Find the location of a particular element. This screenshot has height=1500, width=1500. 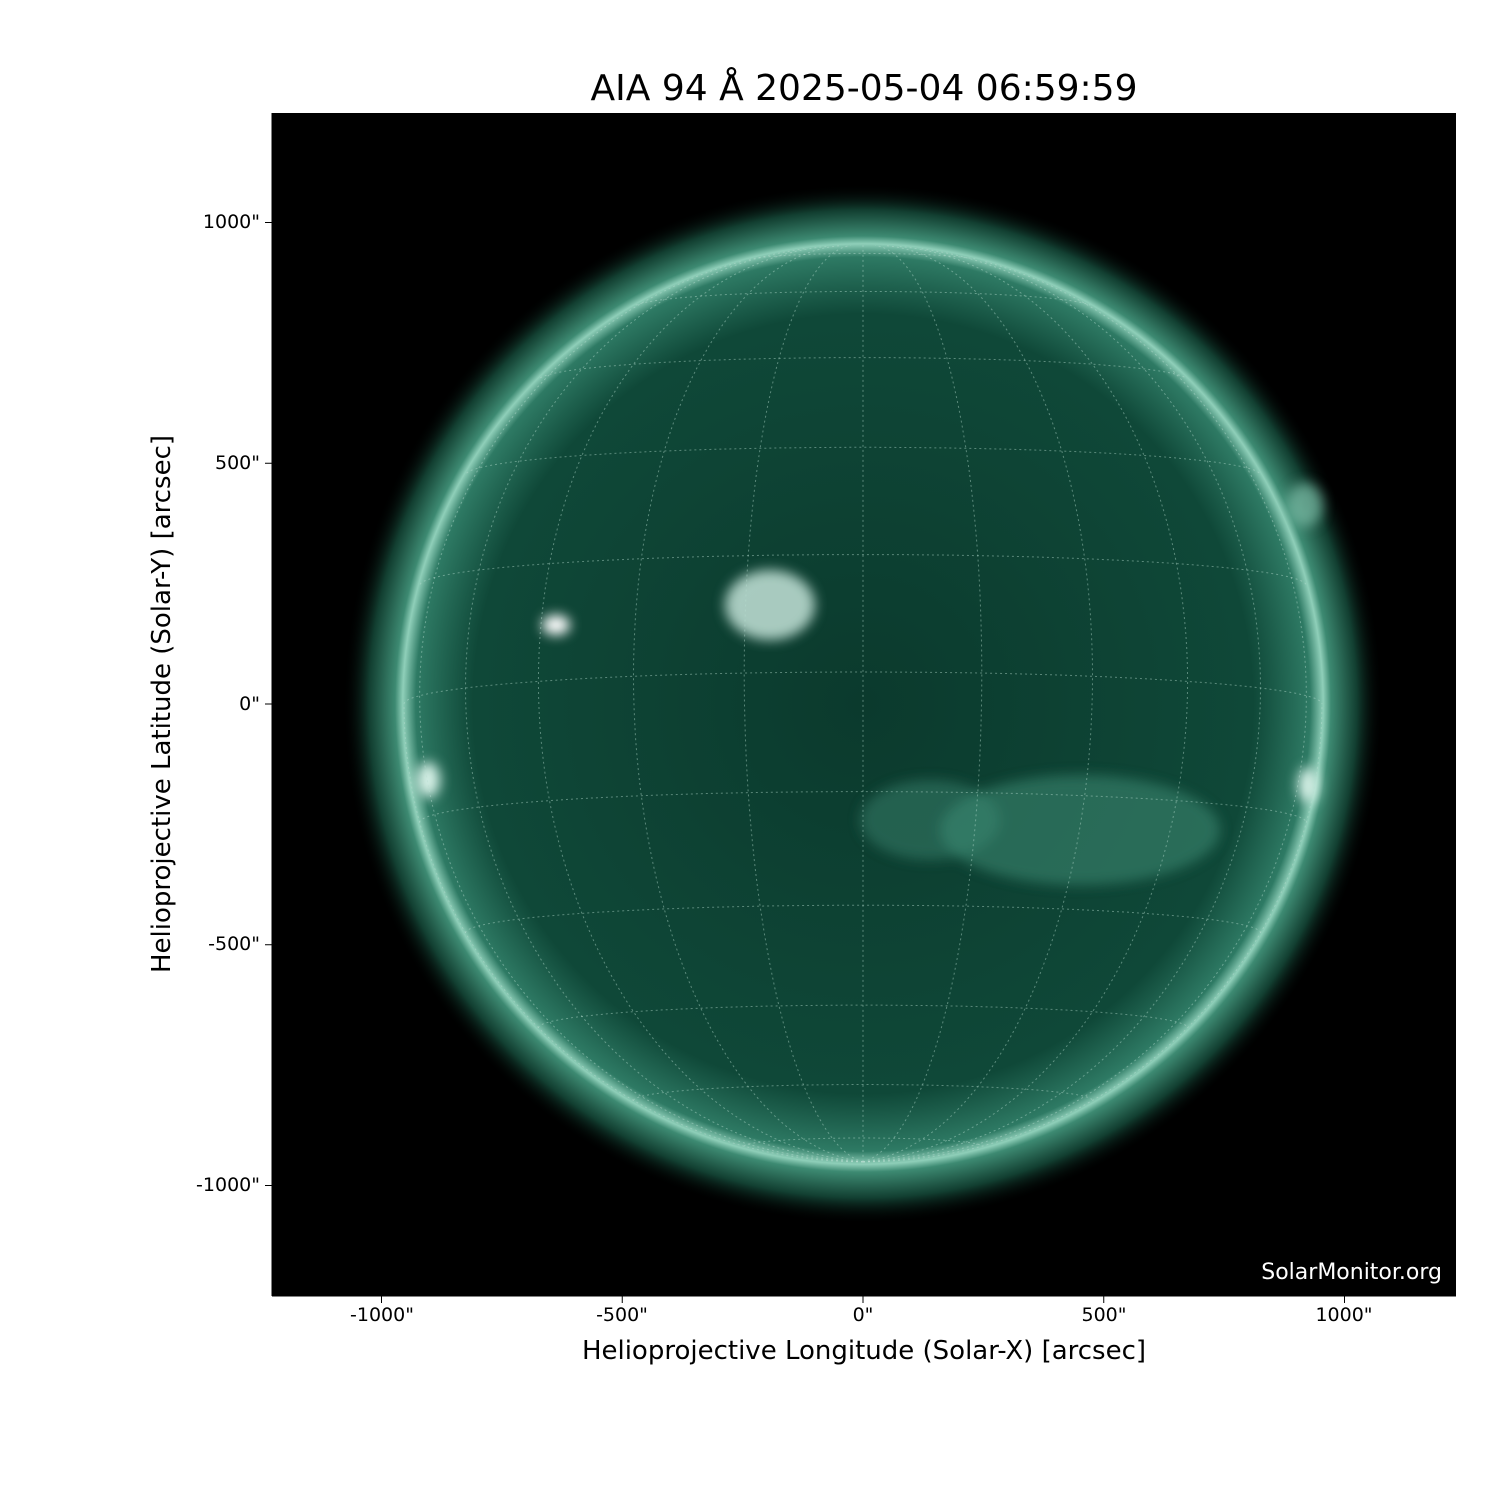

watermark: SolarMonitor.org is located at coordinates (1351, 1272).